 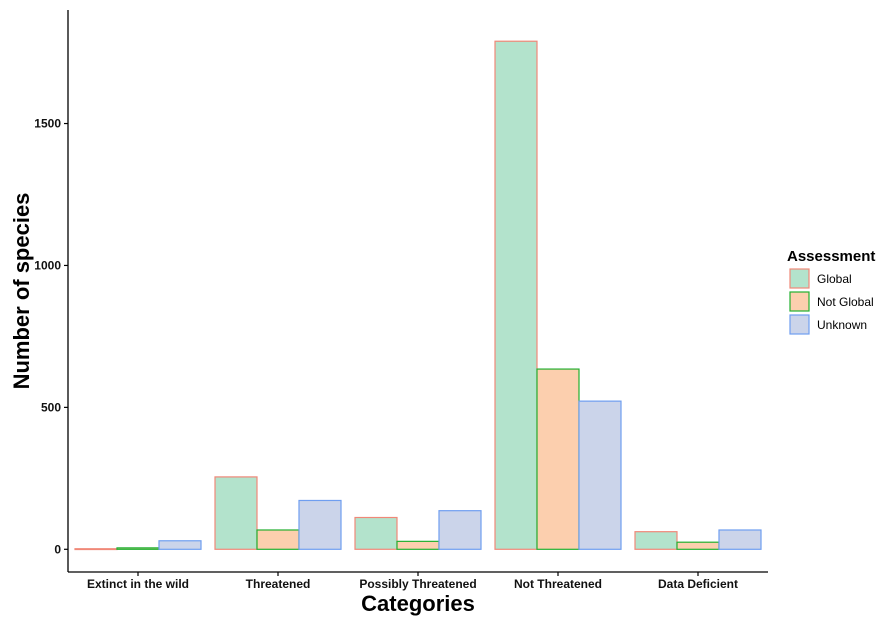 I want to click on legend-label: Unknown, so click(x=842, y=325).